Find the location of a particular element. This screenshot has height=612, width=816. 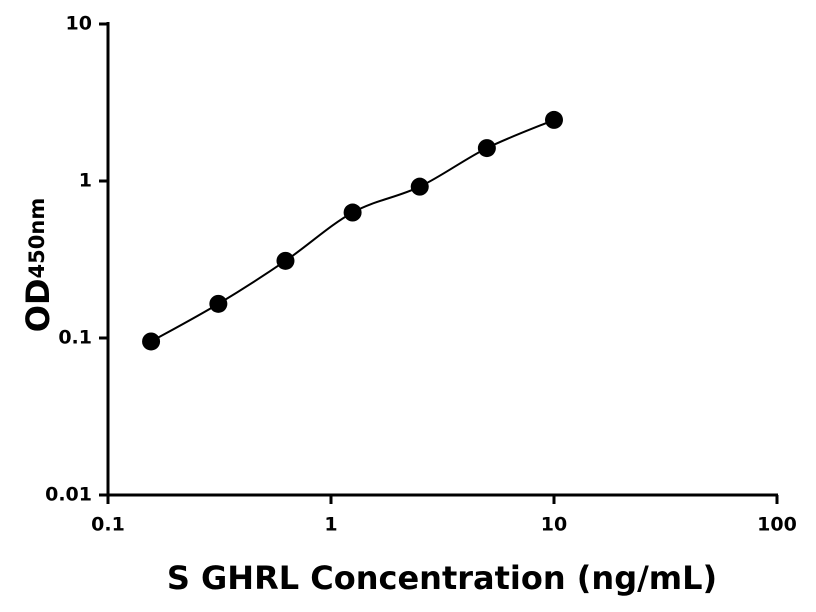

x-tick-label: 100 is located at coordinates (777, 525).